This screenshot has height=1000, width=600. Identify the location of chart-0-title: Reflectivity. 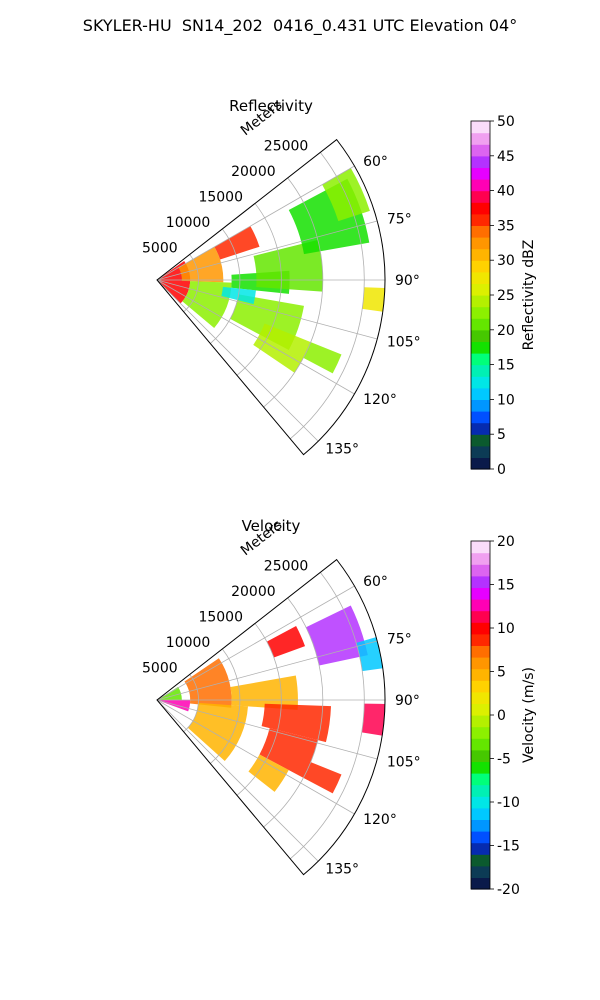
(271, 106).